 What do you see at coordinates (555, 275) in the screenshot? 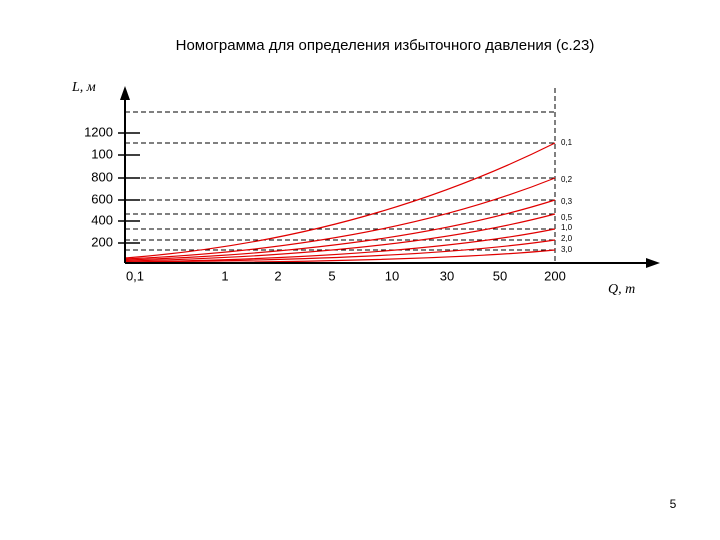
I see `x-tick-label: 200` at bounding box center [555, 275].